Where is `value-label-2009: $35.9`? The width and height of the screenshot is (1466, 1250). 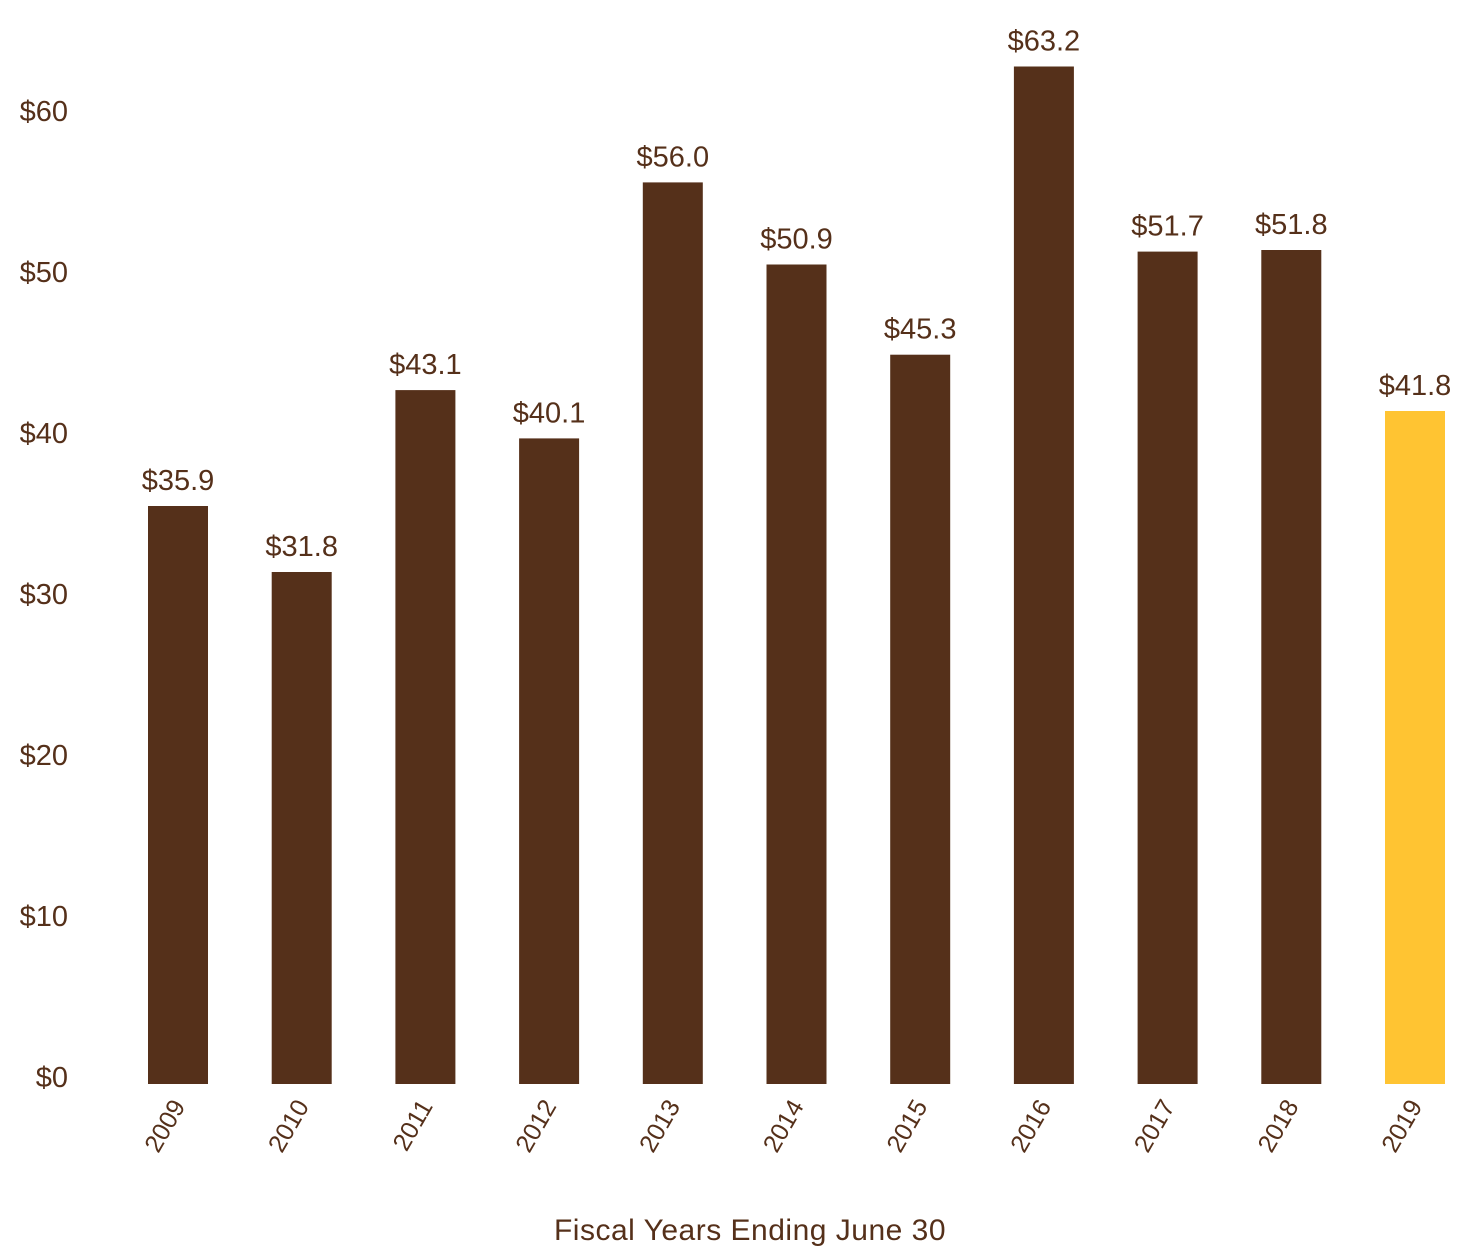
value-label-2009: $35.9 is located at coordinates (178, 481).